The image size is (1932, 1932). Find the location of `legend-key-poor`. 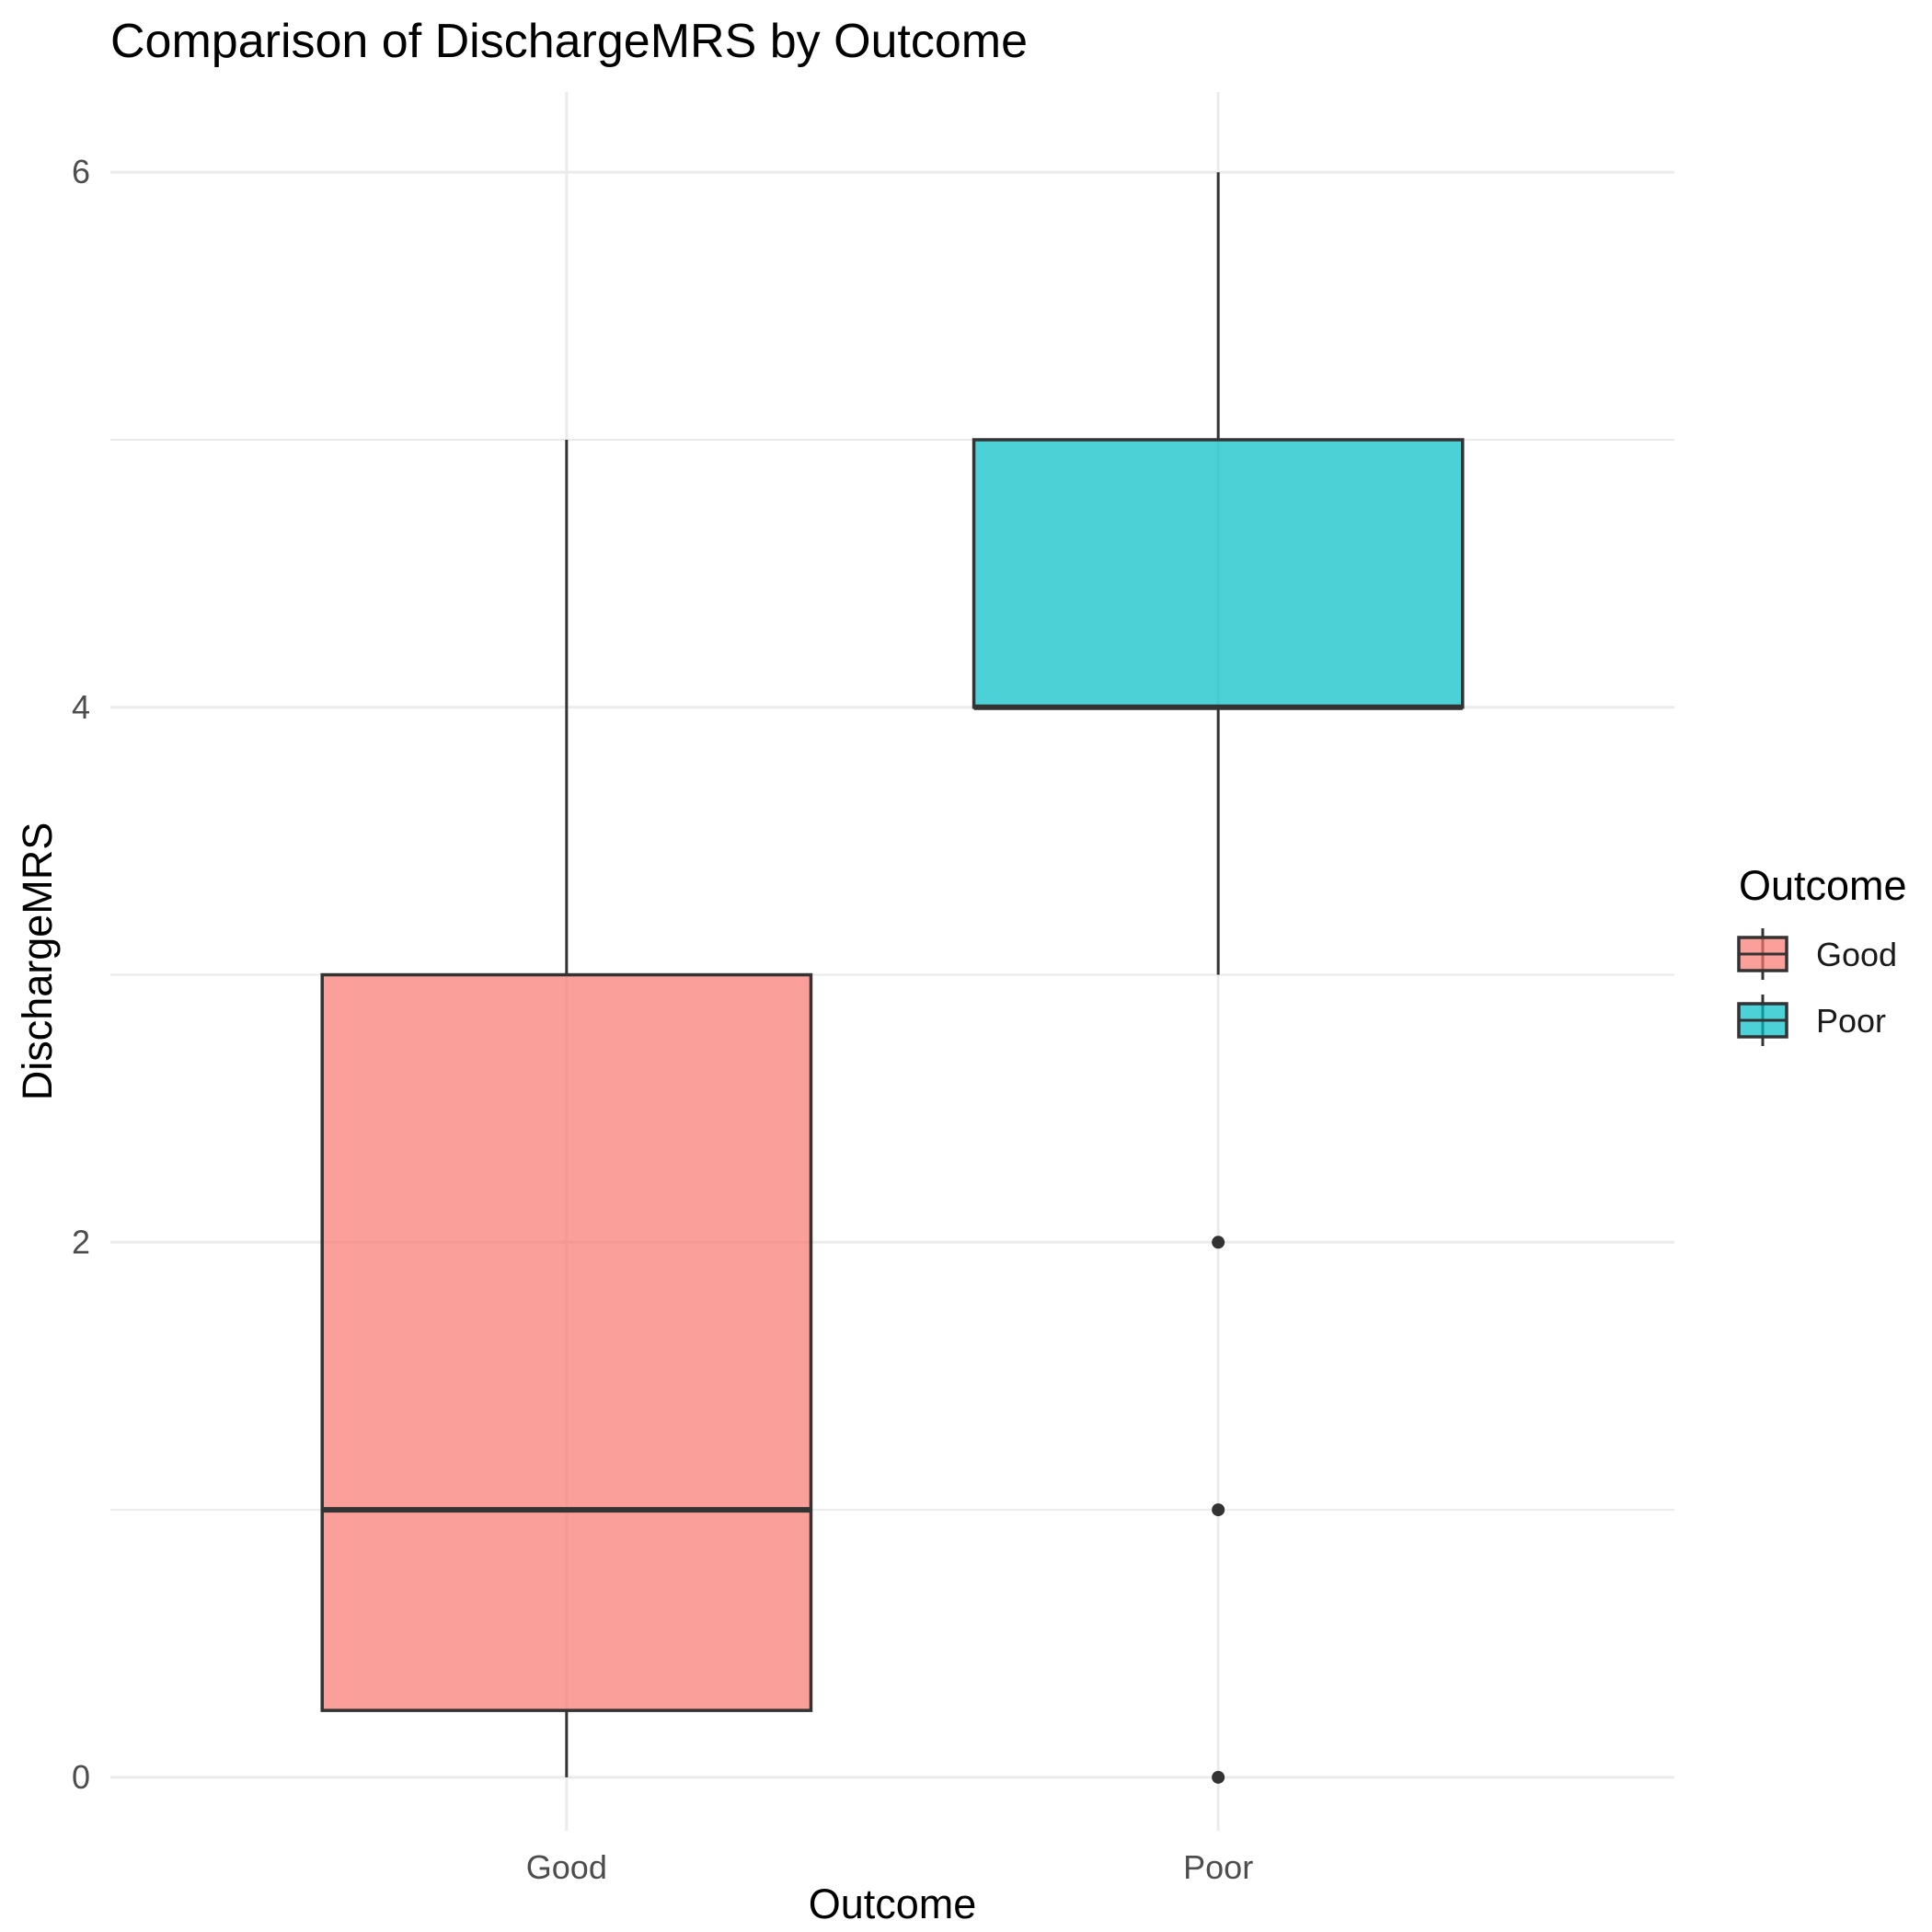

legend-key-poor is located at coordinates (1762, 1020).